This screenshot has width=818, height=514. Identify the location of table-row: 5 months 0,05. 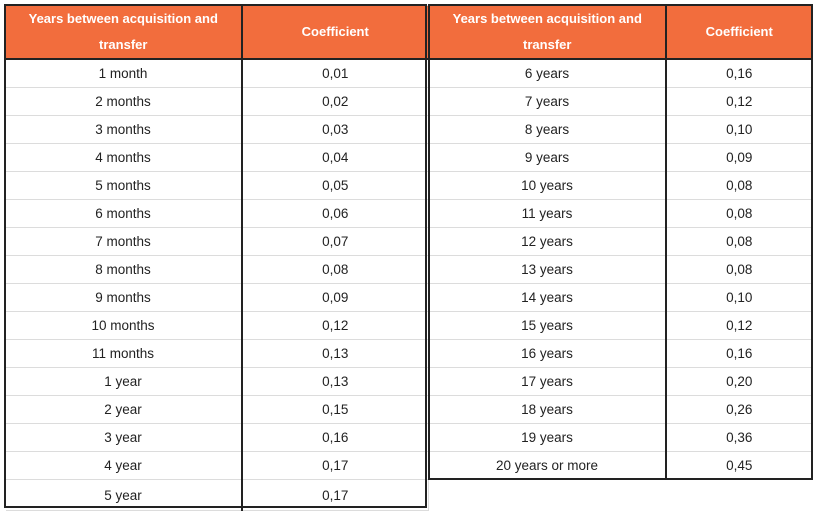
(217, 185).